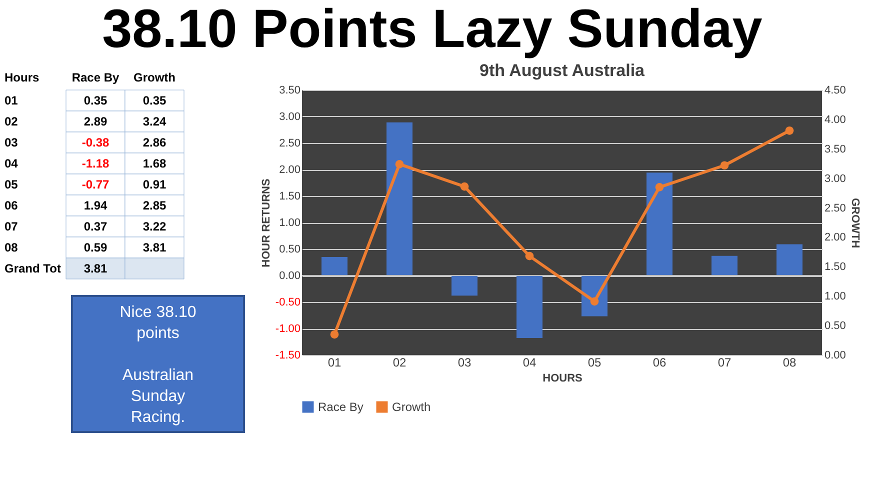  I want to click on y-tick-label: -1.50, so click(287, 356).